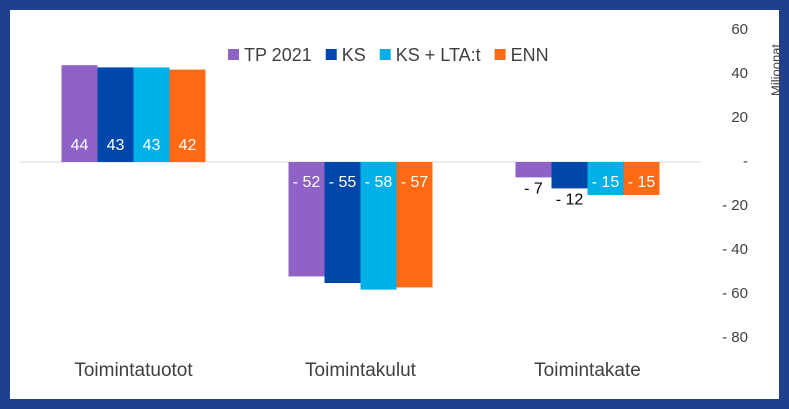 Image resolution: width=789 pixels, height=409 pixels. I want to click on data-label: - 7, so click(533, 189).